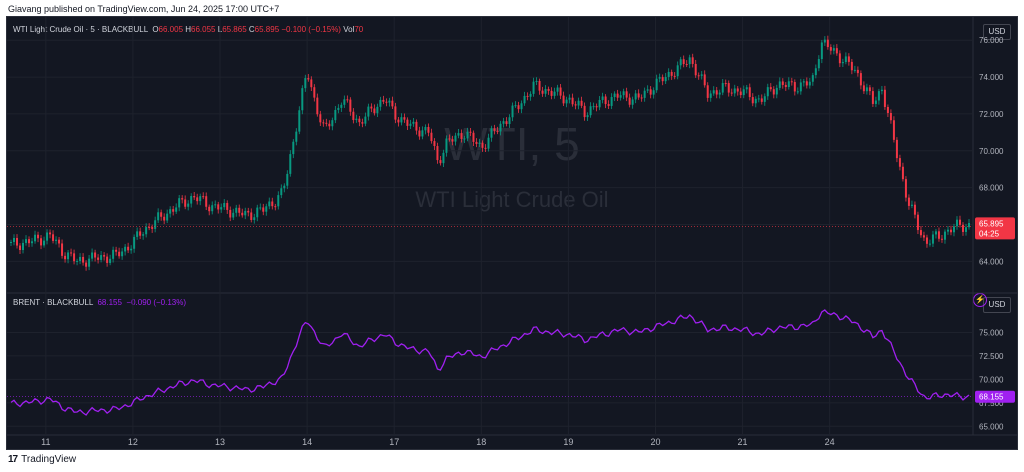 This screenshot has height=472, width=1024. I want to click on wti-watermark-subtitle: WTI Light Crude Oil, so click(512, 199).